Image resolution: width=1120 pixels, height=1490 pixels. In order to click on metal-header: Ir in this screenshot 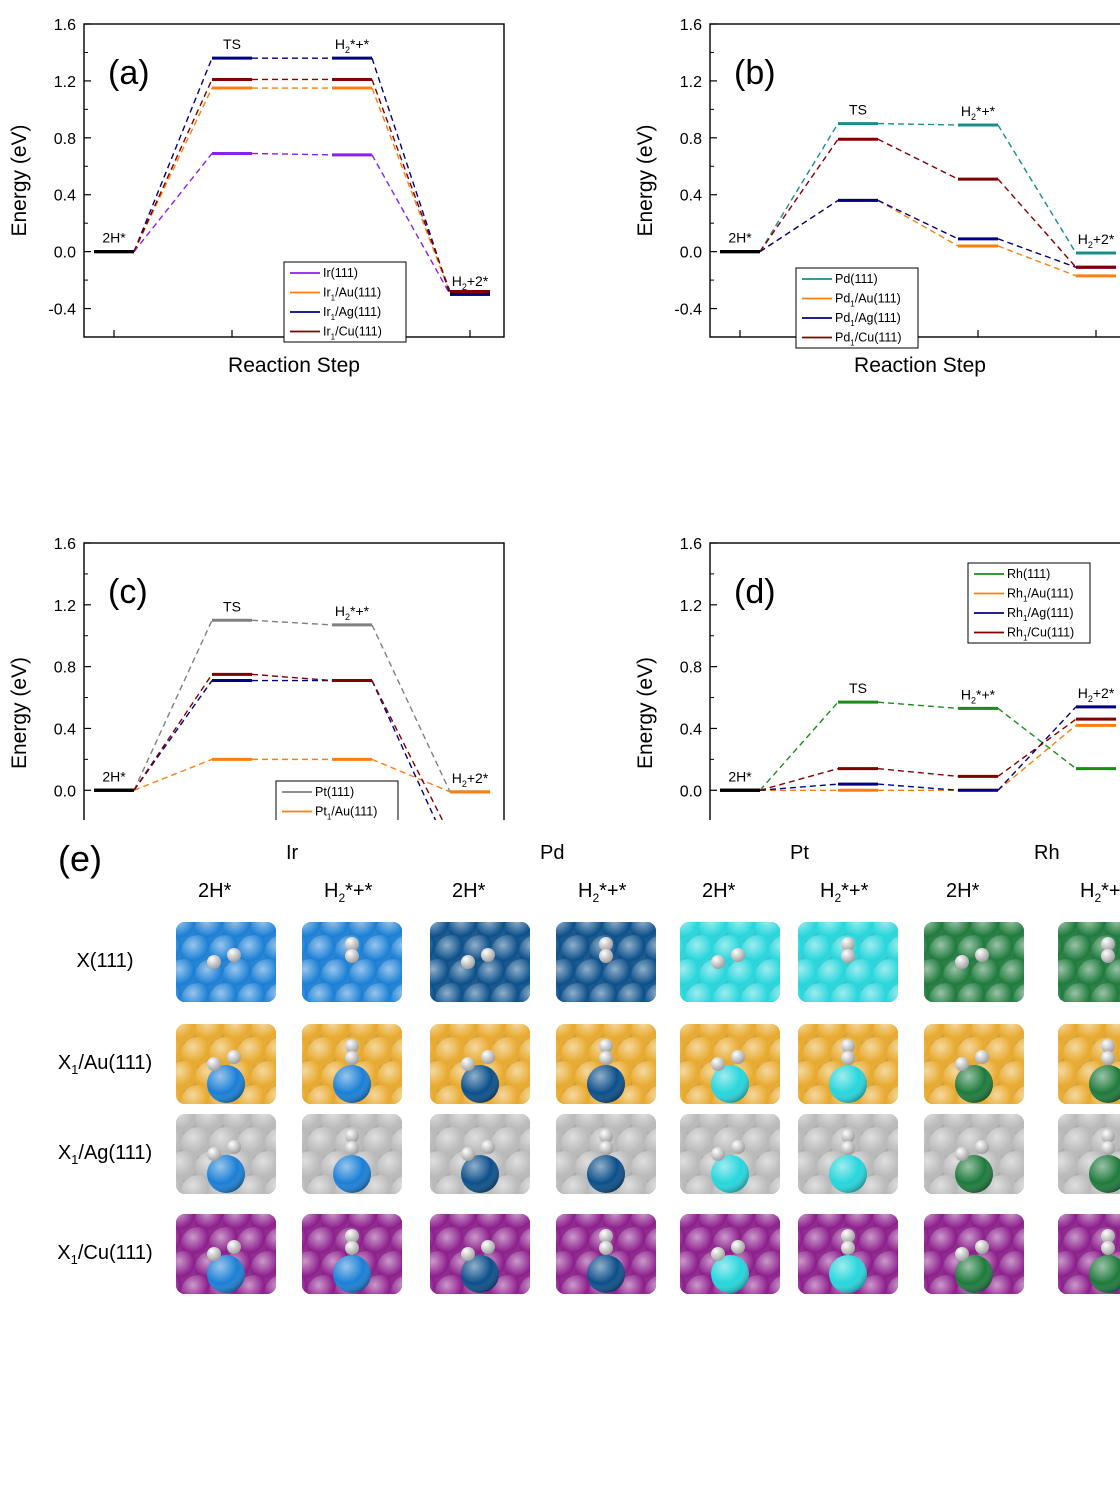, I will do `click(292, 853)`.